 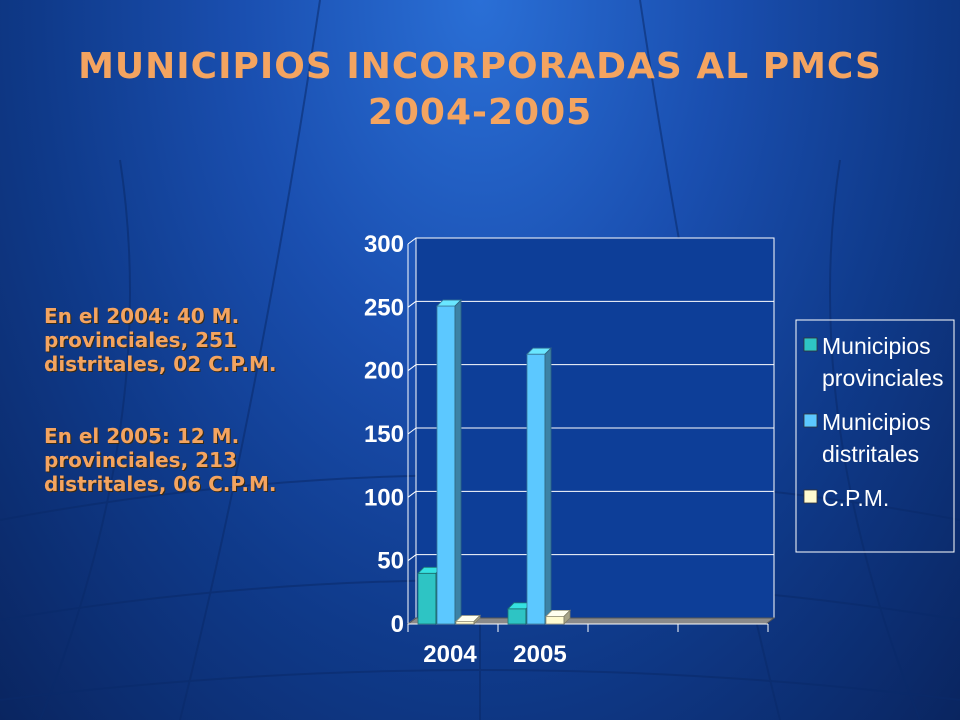 I want to click on legend-label: provinciales, so click(x=882, y=378).